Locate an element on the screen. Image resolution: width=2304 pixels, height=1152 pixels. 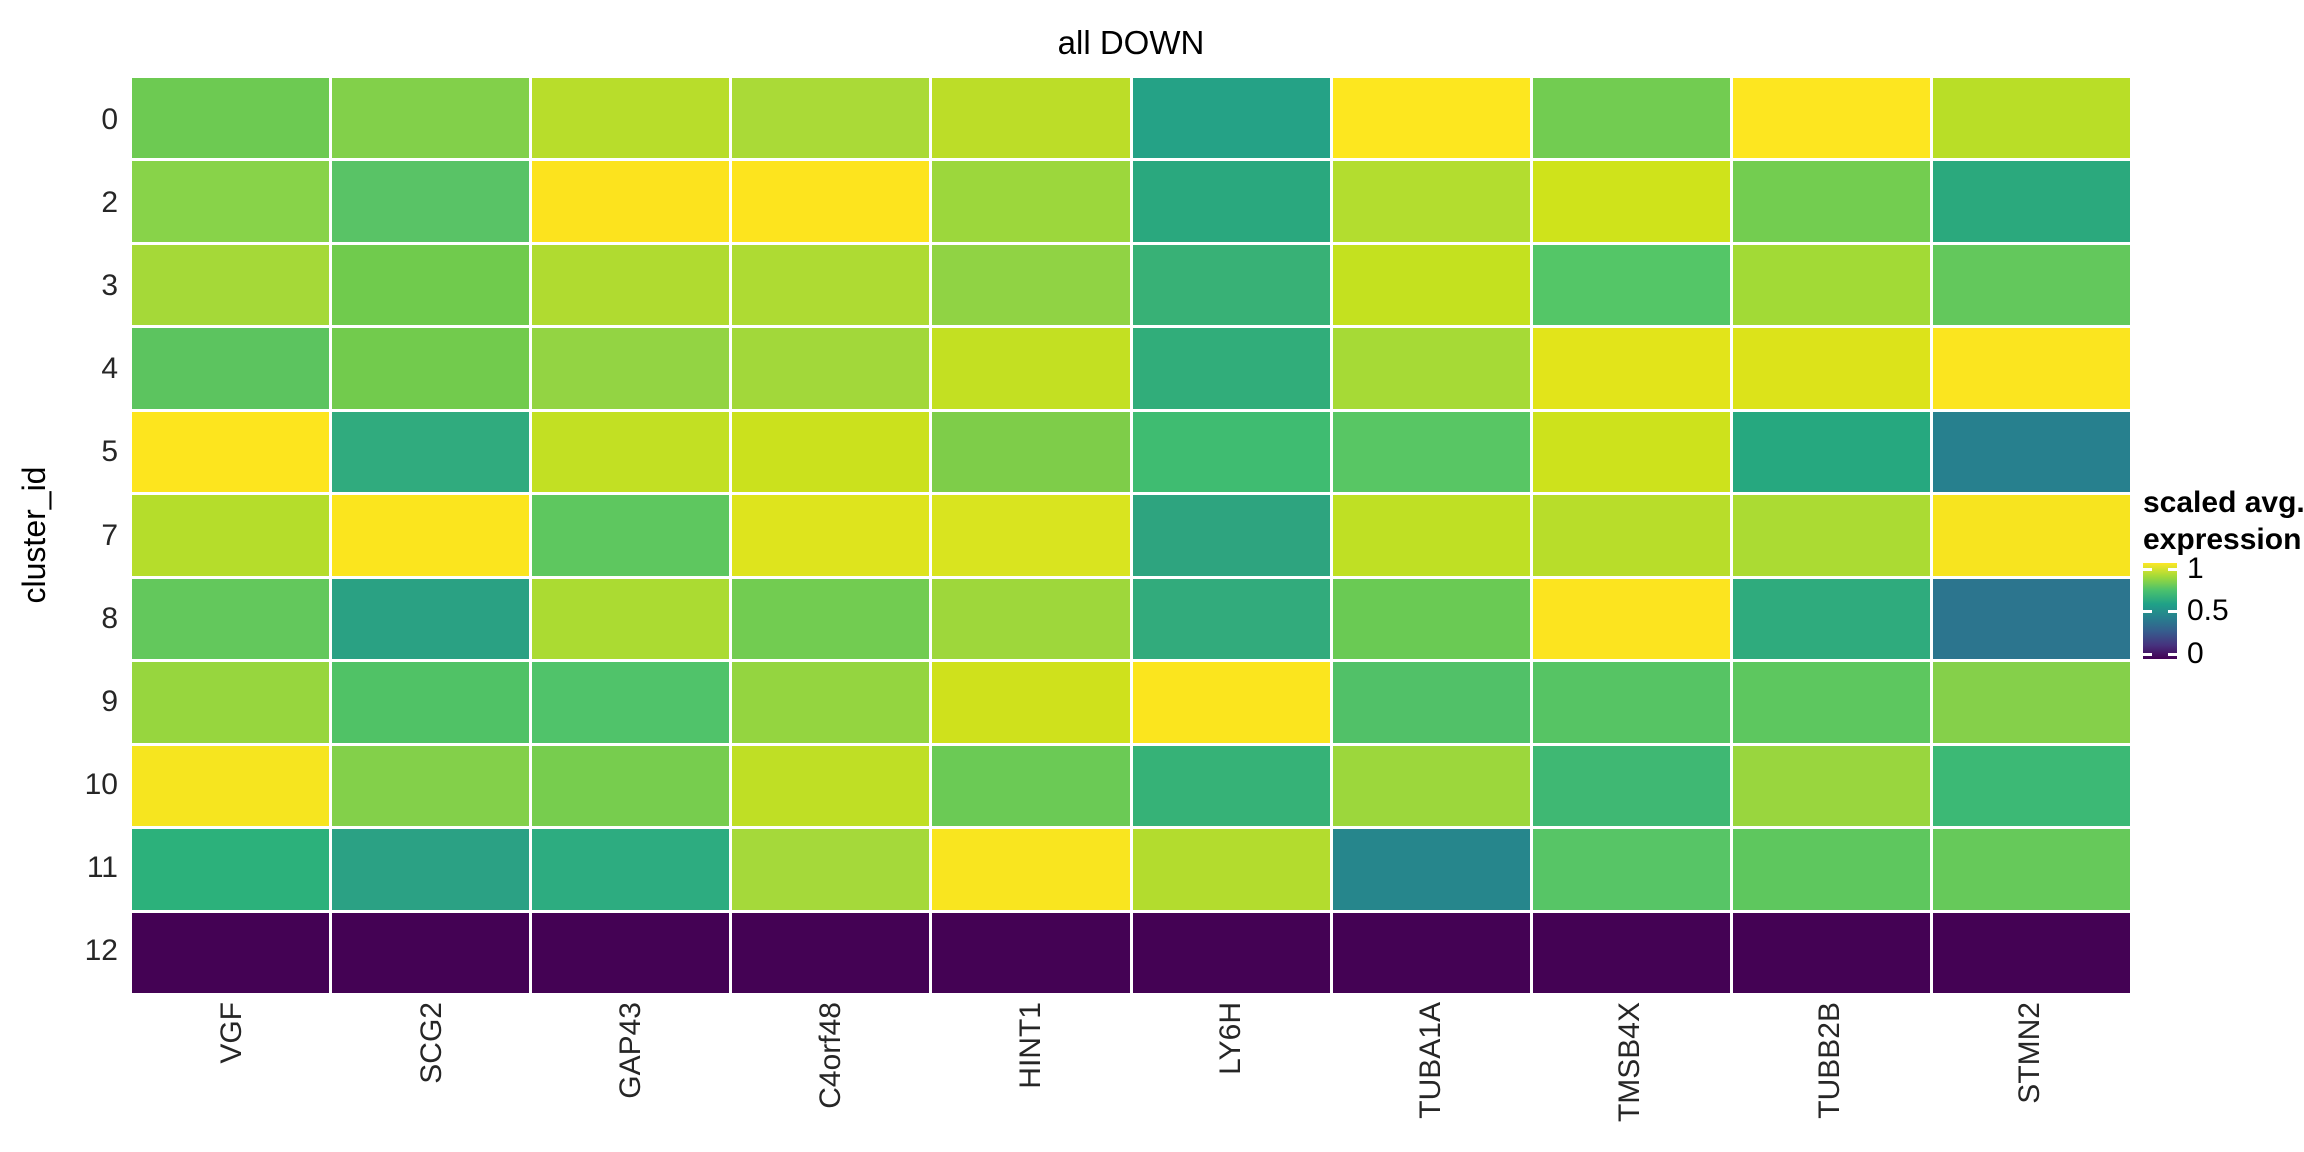
heatmap-cell-row5-TUBA1A is located at coordinates (1431, 452).